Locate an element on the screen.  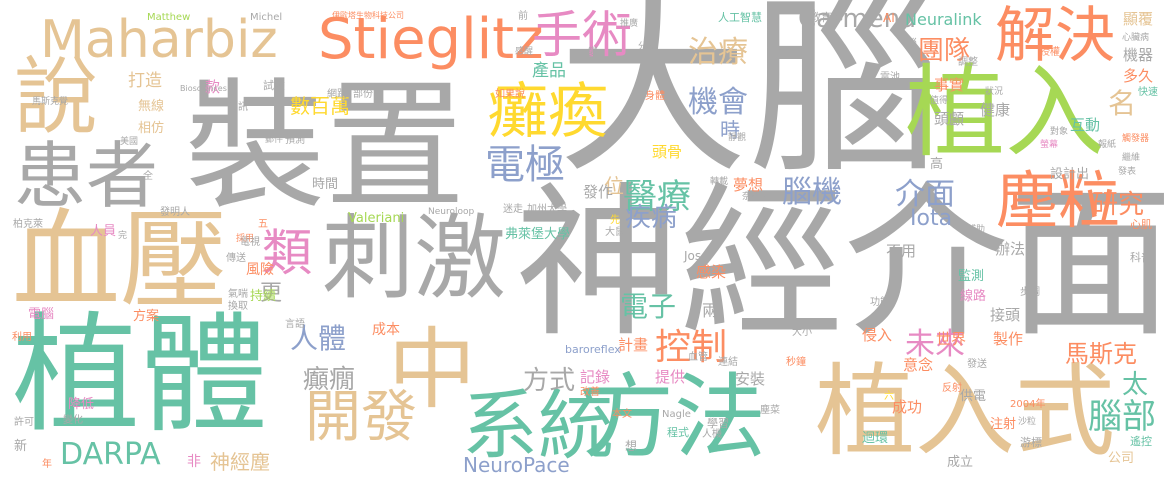
word: 值得 is located at coordinates (939, 101).